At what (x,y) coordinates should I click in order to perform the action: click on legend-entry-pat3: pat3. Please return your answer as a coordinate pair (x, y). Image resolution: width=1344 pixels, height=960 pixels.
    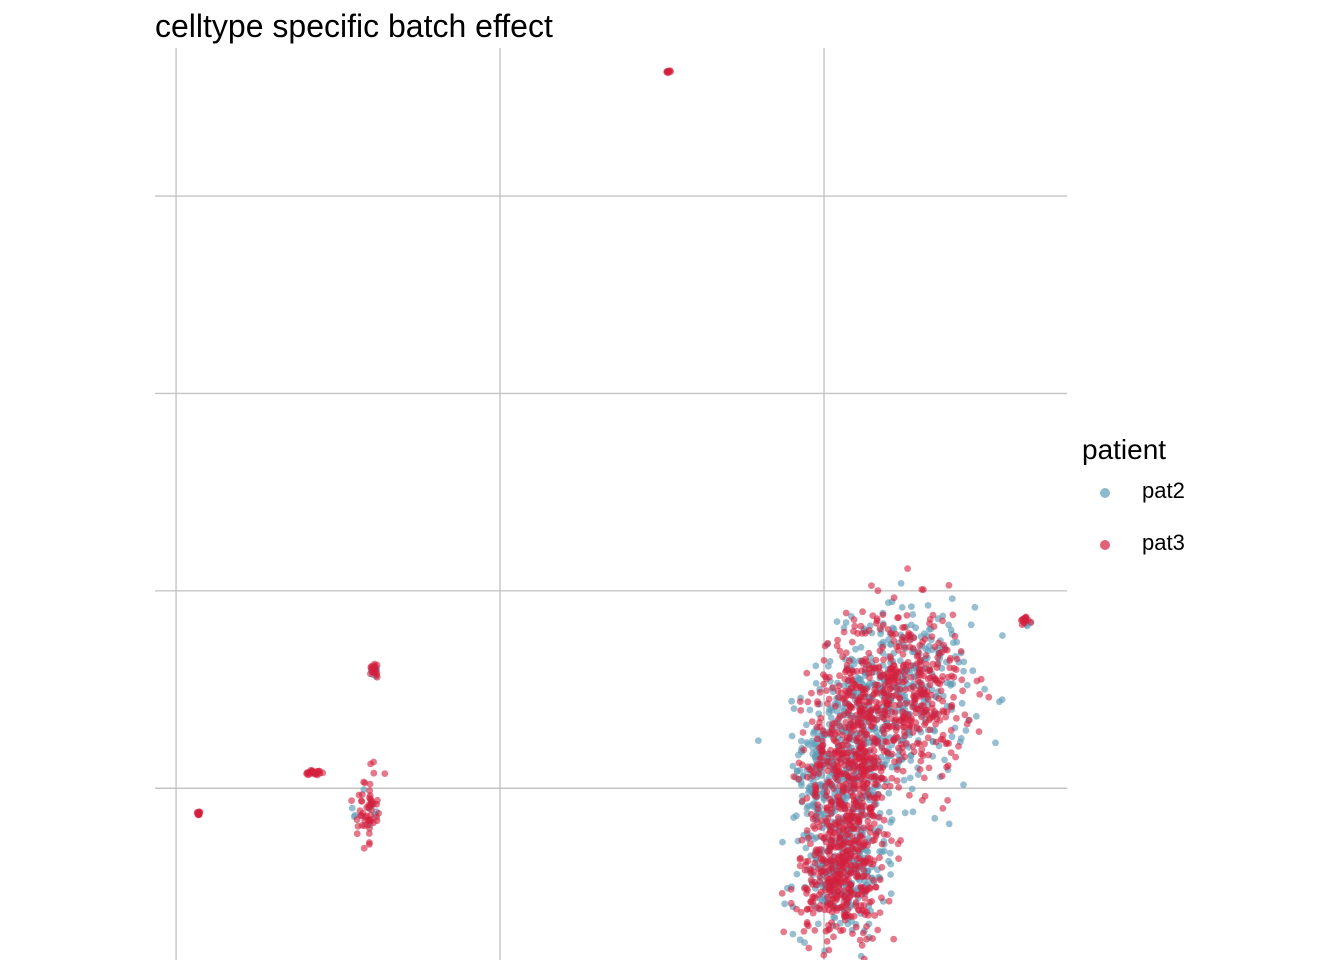
    Looking at the image, I should click on (1133, 547).